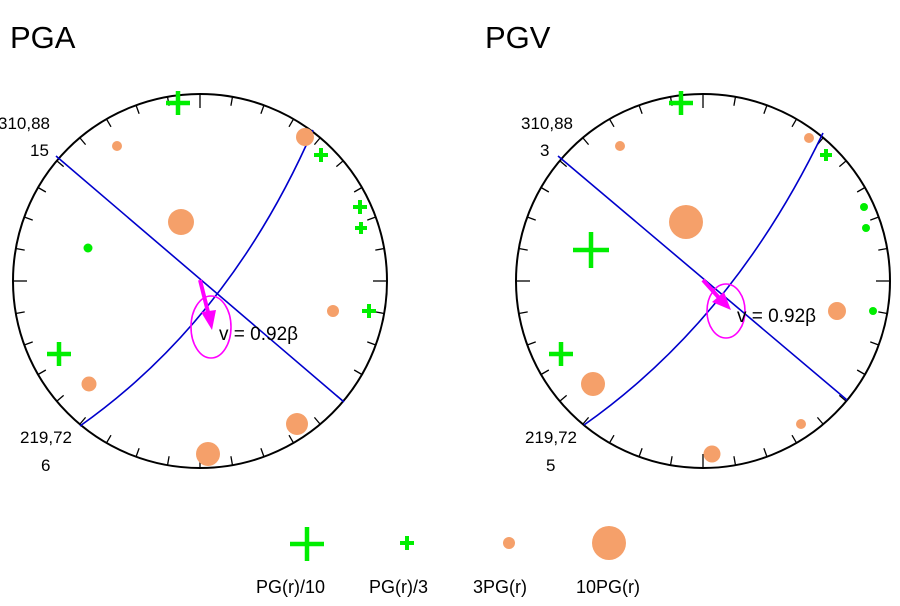 The image size is (900, 606). What do you see at coordinates (178, 103) in the screenshot?
I see `pga-station-plus-large` at bounding box center [178, 103].